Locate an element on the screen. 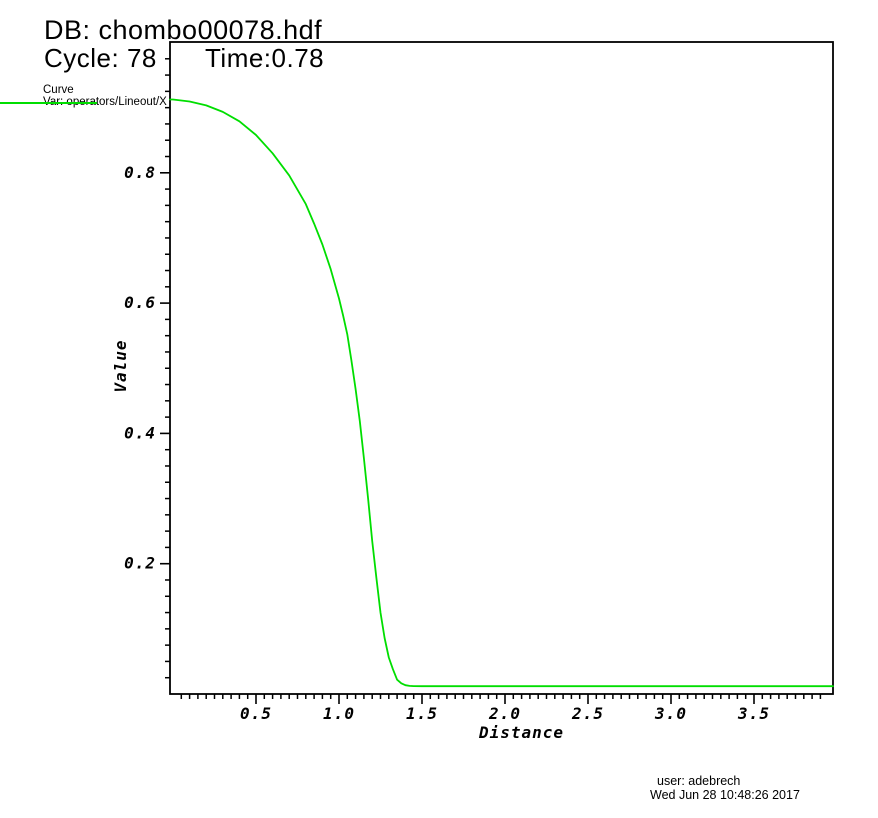 The width and height of the screenshot is (878, 818). x-axis-tick-label: 2.0 is located at coordinates (504, 713).